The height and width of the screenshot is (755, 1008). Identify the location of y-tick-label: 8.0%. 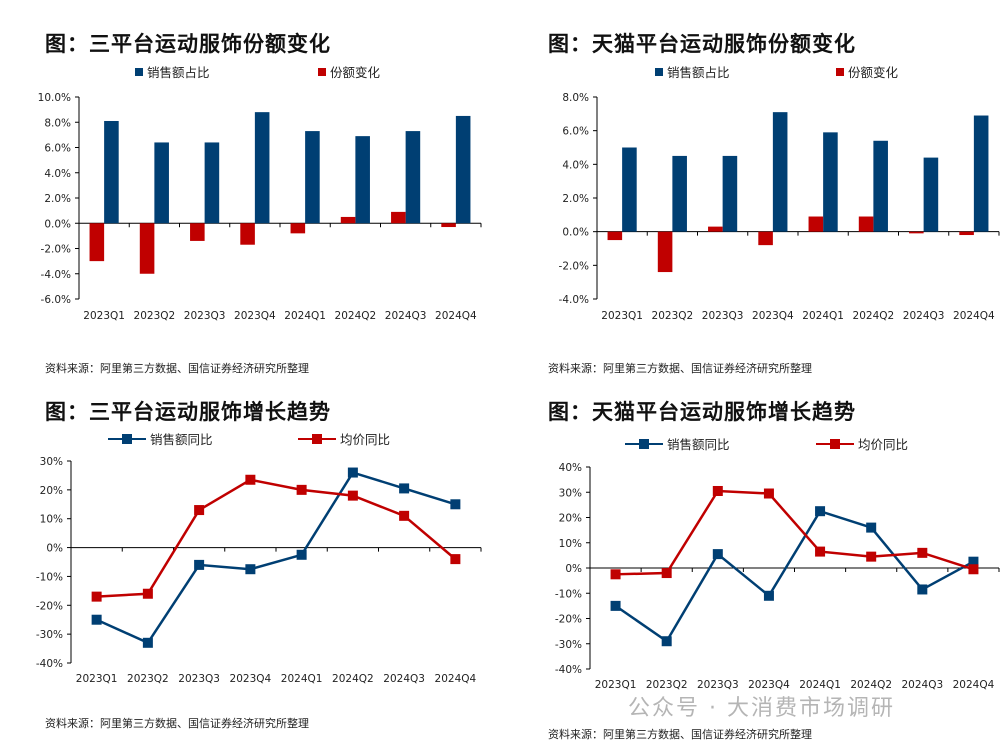
(575, 98).